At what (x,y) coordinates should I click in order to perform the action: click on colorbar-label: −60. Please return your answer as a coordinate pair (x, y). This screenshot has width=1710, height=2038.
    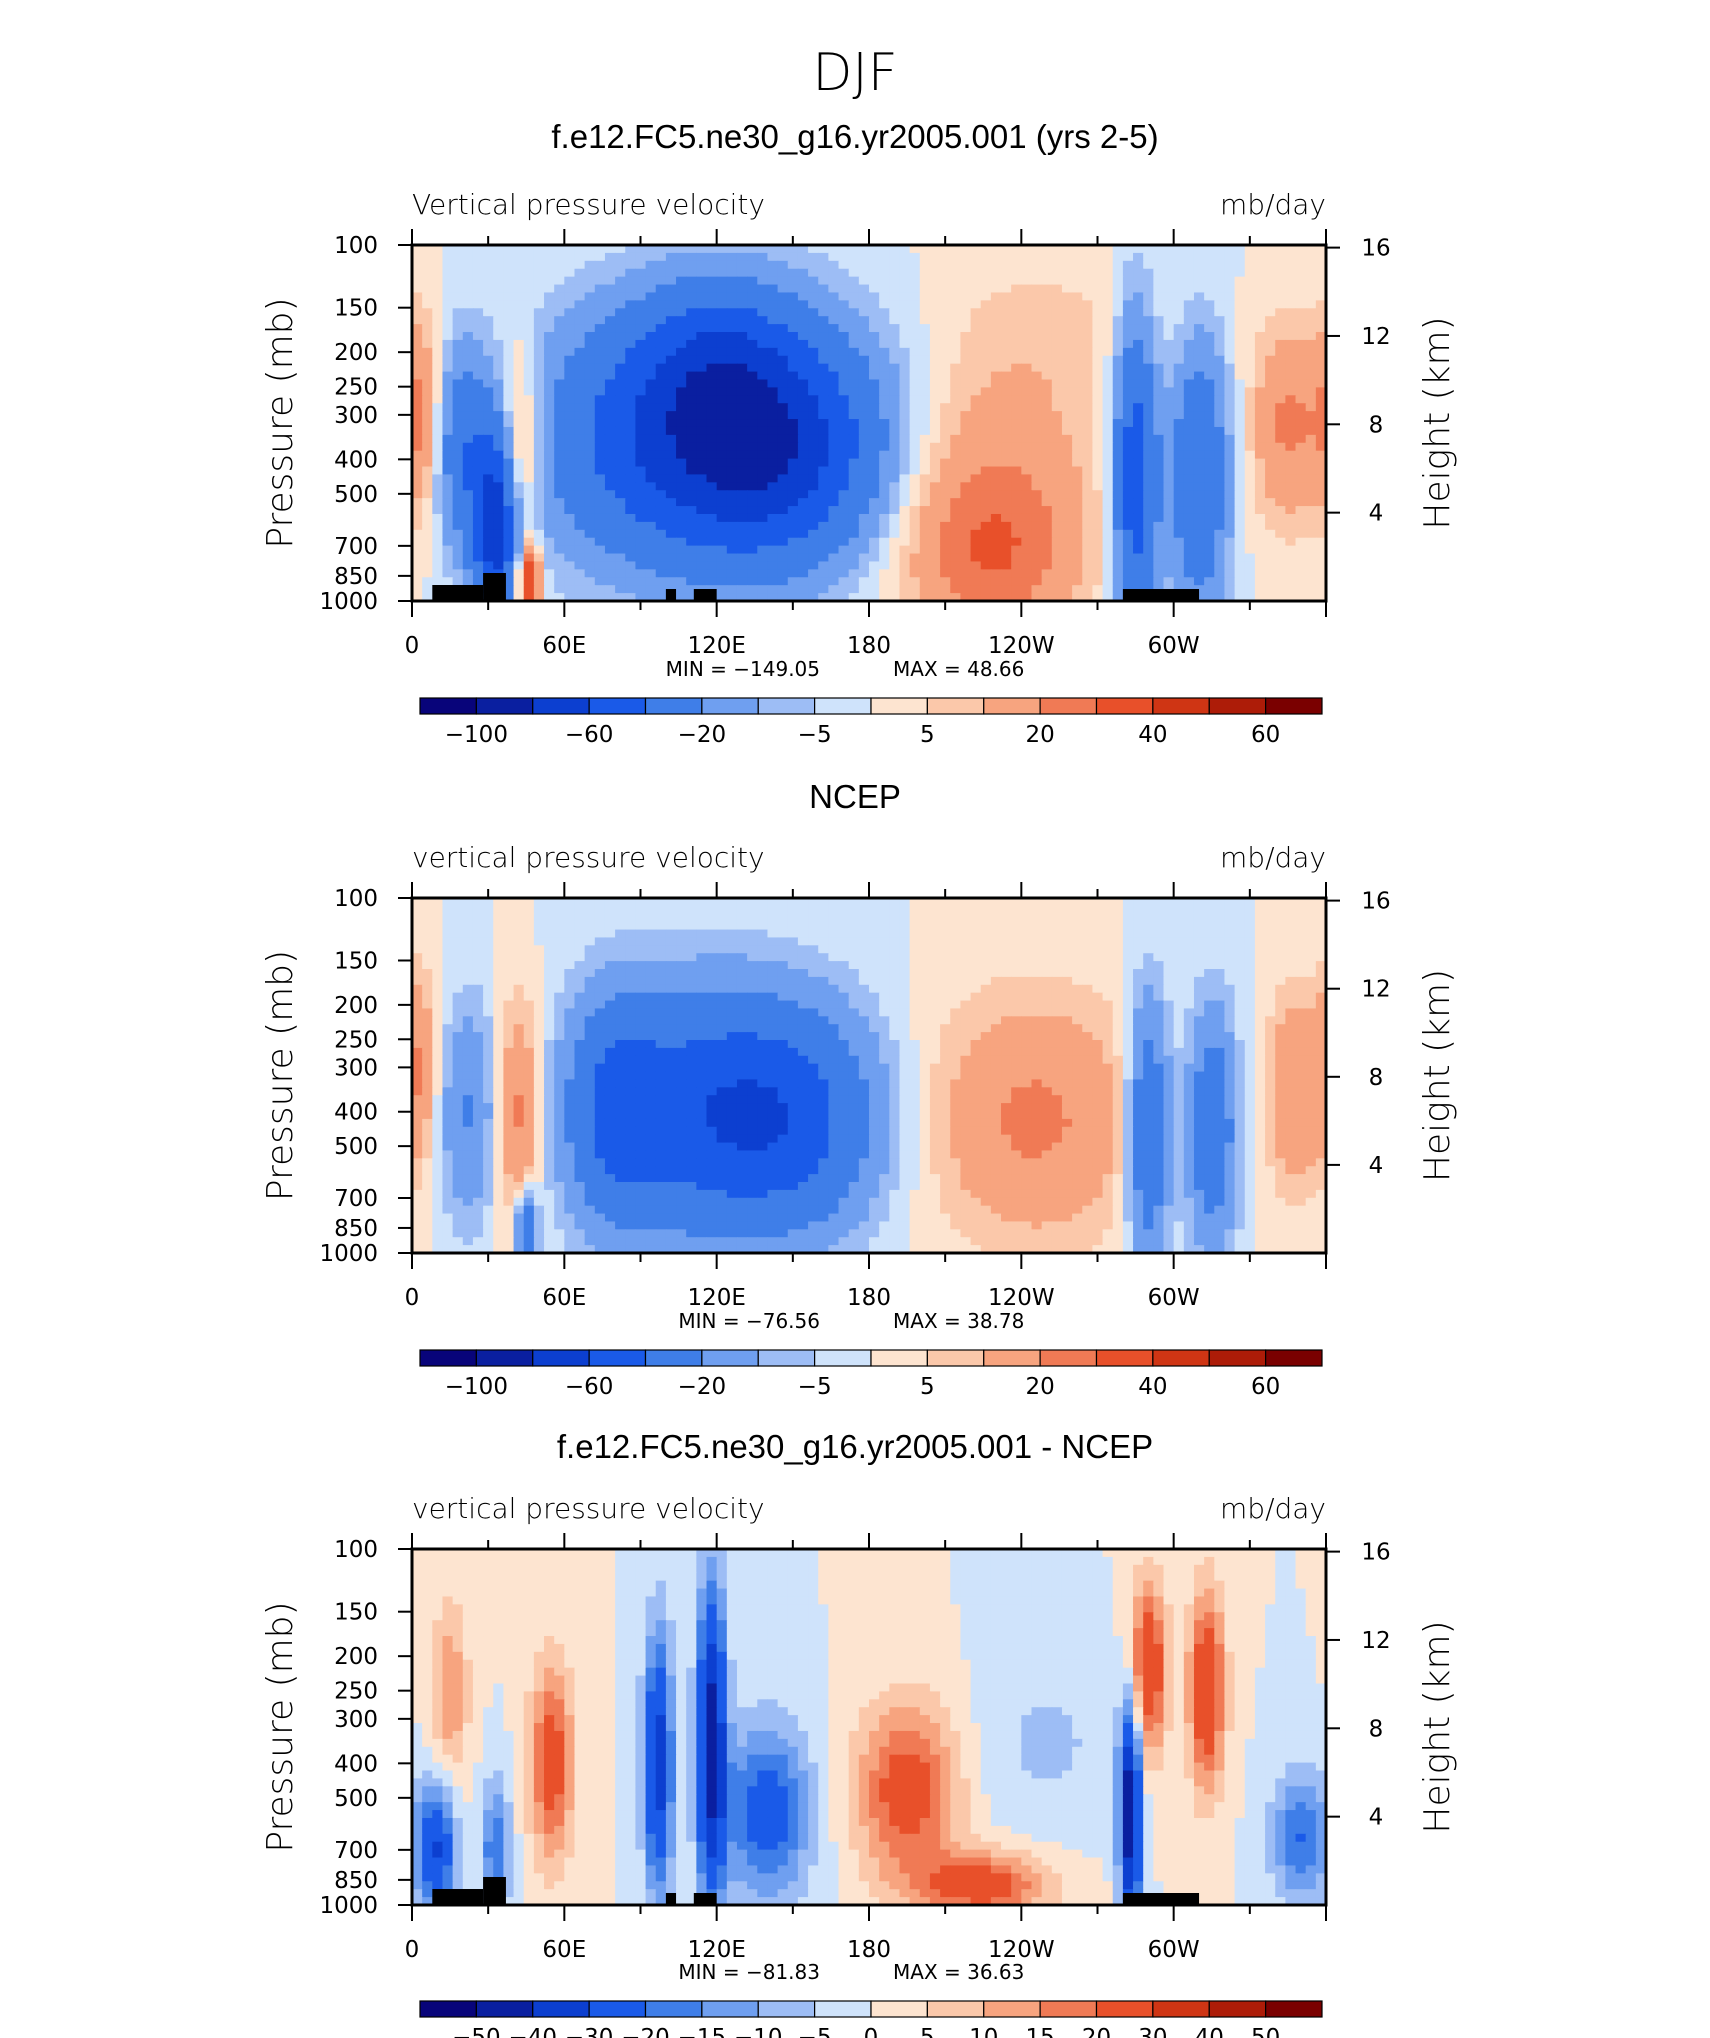
    Looking at the image, I should click on (589, 735).